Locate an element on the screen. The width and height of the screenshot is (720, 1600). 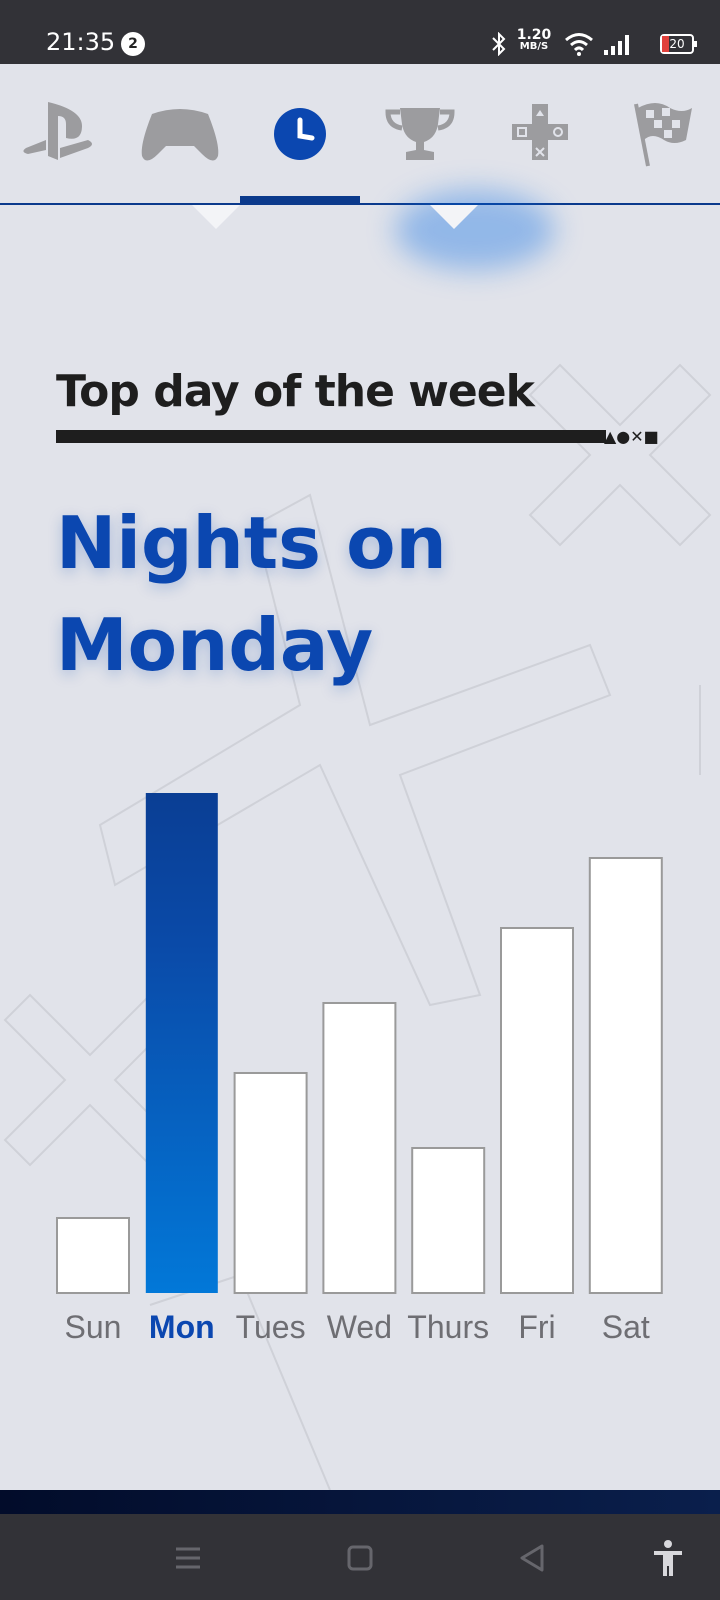
playstation-shapes: ▲●✕■ is located at coordinates (631, 436).